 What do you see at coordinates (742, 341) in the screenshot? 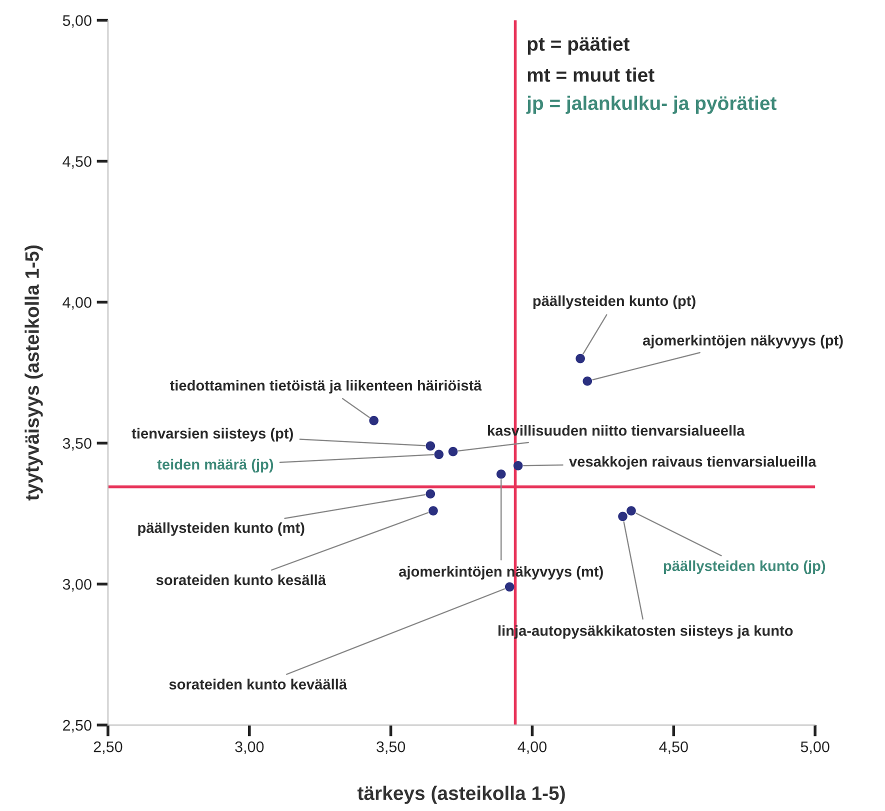
I see `annotation: ajomerkintöjen näkyvyys (pt)` at bounding box center [742, 341].